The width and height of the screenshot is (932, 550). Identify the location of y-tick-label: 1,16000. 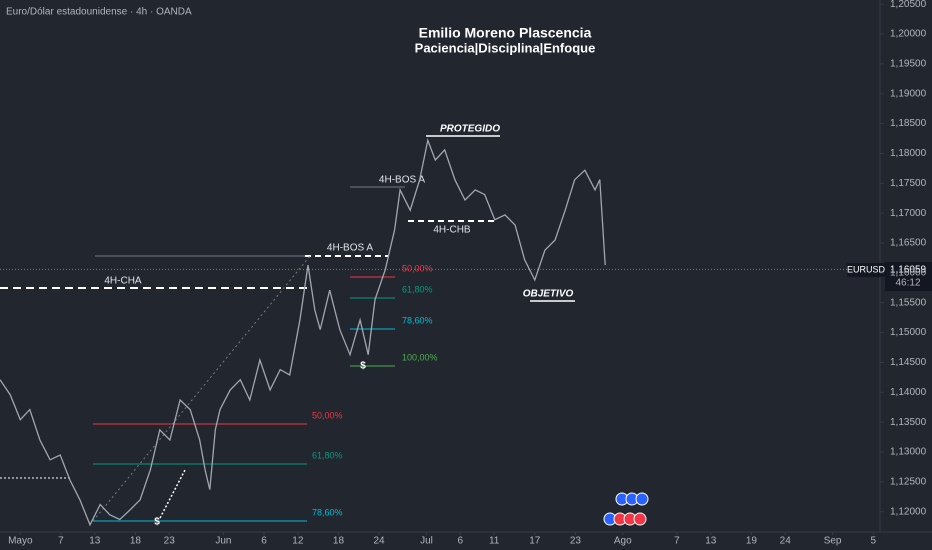
(908, 273).